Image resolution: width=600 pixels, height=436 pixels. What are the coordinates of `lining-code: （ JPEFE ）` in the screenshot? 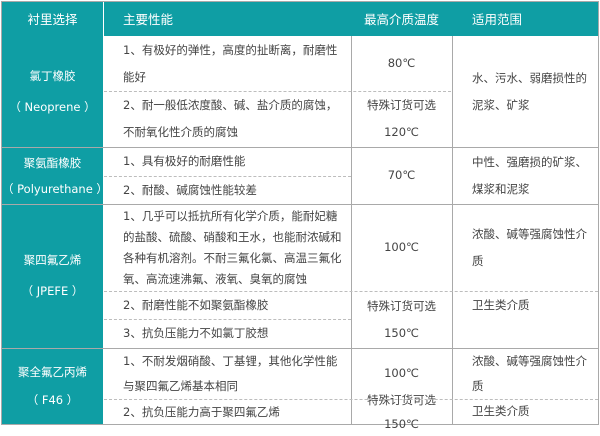 It's located at (52, 291).